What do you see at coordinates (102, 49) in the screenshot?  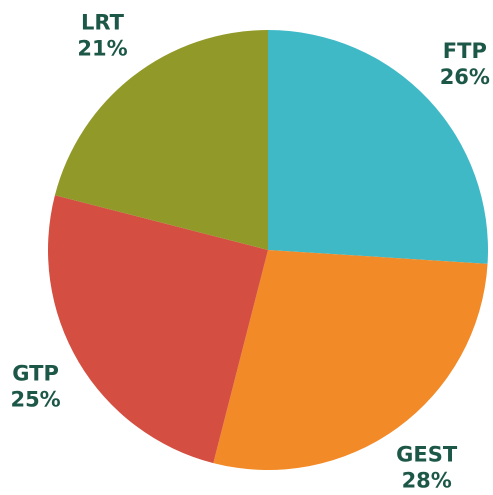 I see `slice-value-label: 21%` at bounding box center [102, 49].